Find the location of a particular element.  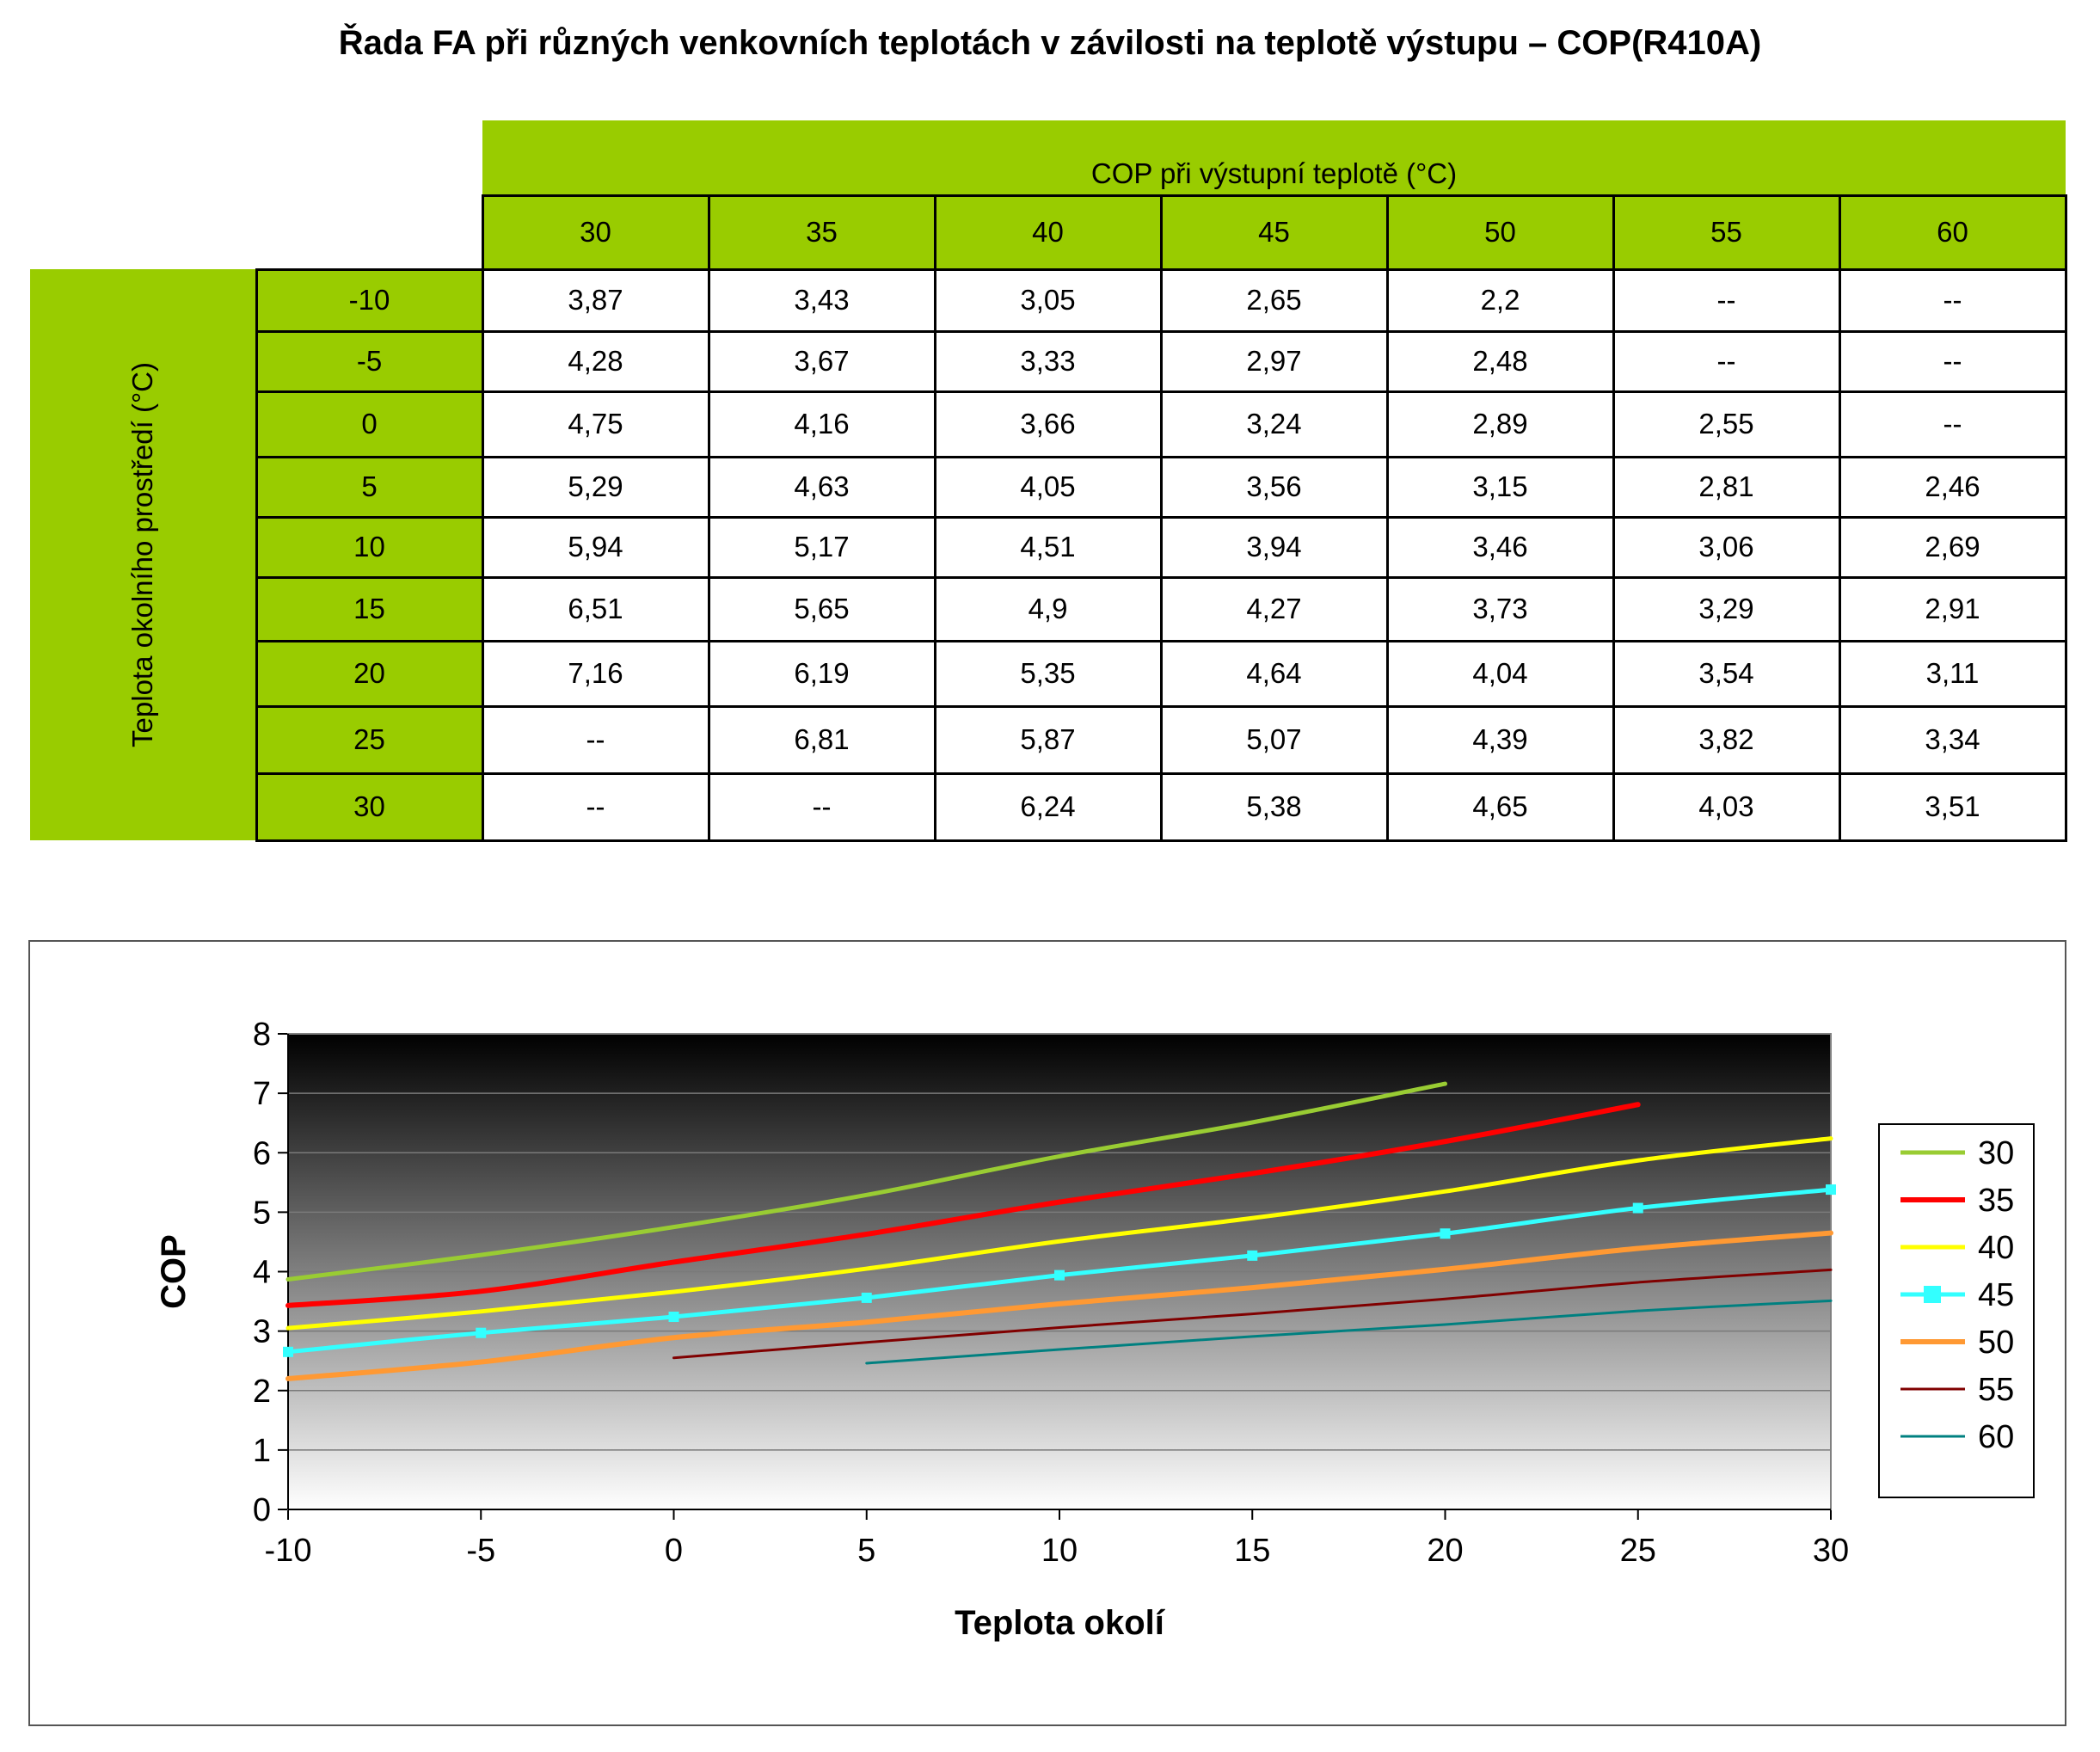

table-cell: 7,16 is located at coordinates (595, 674).